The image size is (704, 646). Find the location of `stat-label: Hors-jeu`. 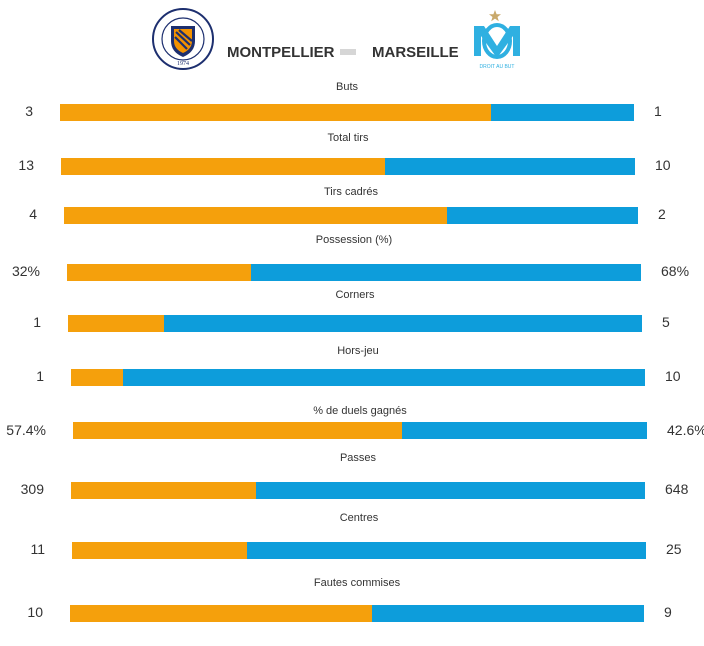

stat-label: Hors-jeu is located at coordinates (358, 351).